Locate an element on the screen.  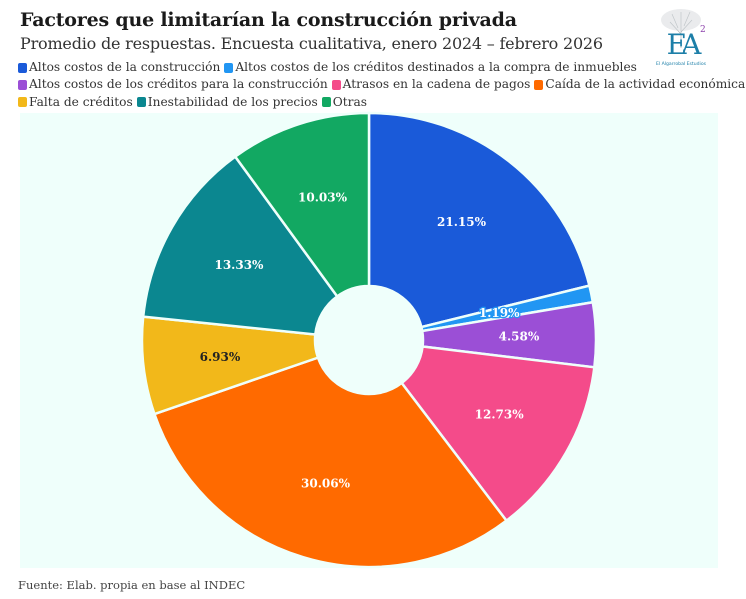
legend-item: Caída de la actividad económica is located at coordinates (639, 85).